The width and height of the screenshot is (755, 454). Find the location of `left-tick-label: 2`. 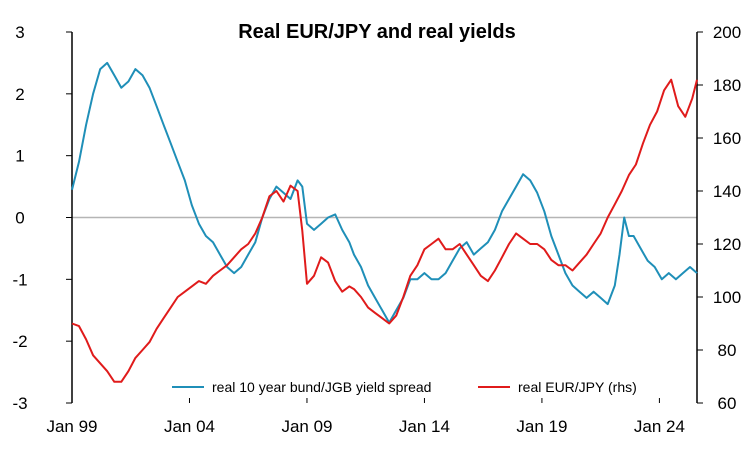

left-tick-label: 2 is located at coordinates (19, 94).